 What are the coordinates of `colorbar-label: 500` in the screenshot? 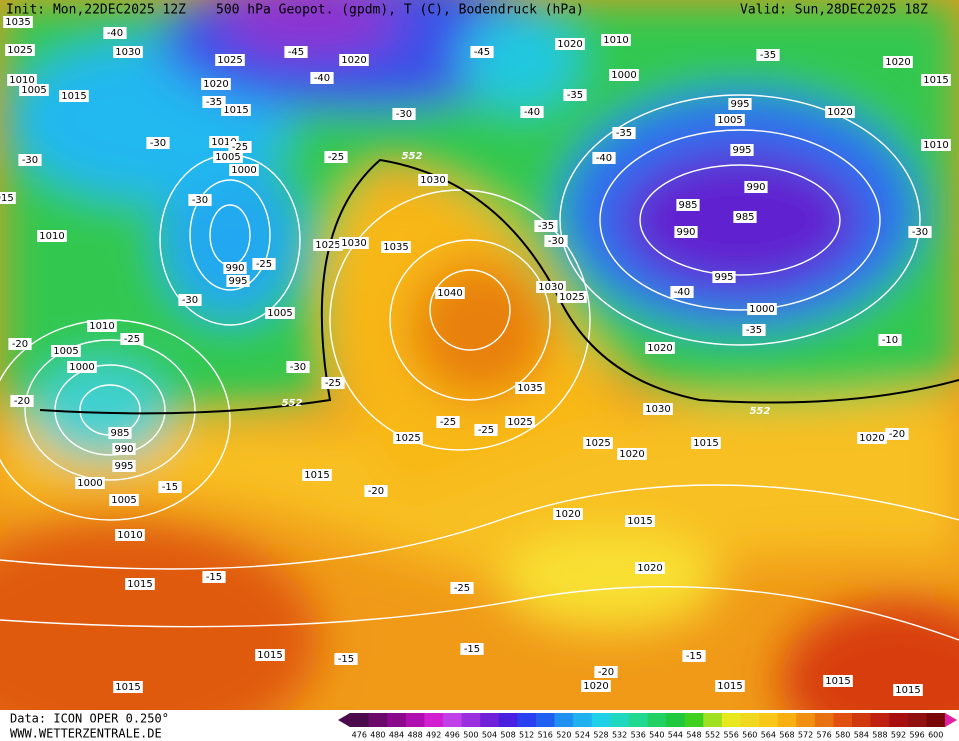 It's located at (470, 735).